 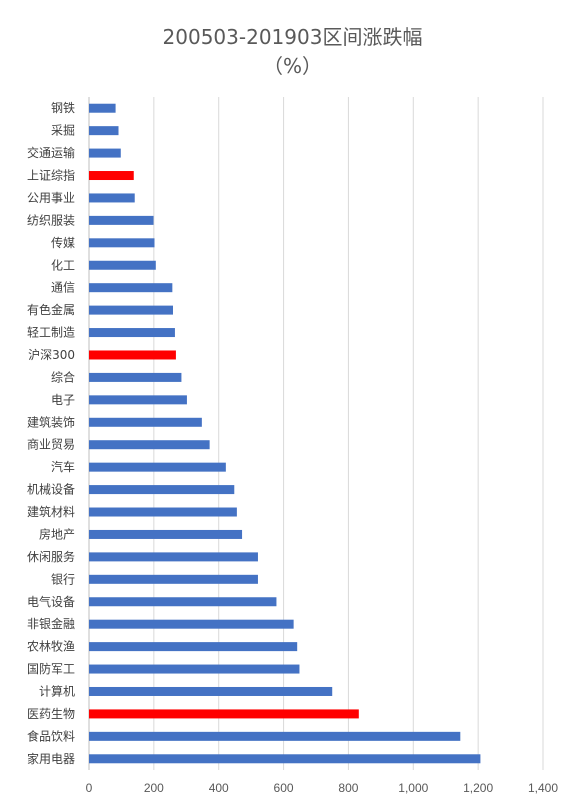 What do you see at coordinates (51, 758) in the screenshot?
I see `category-label: 家用电器` at bounding box center [51, 758].